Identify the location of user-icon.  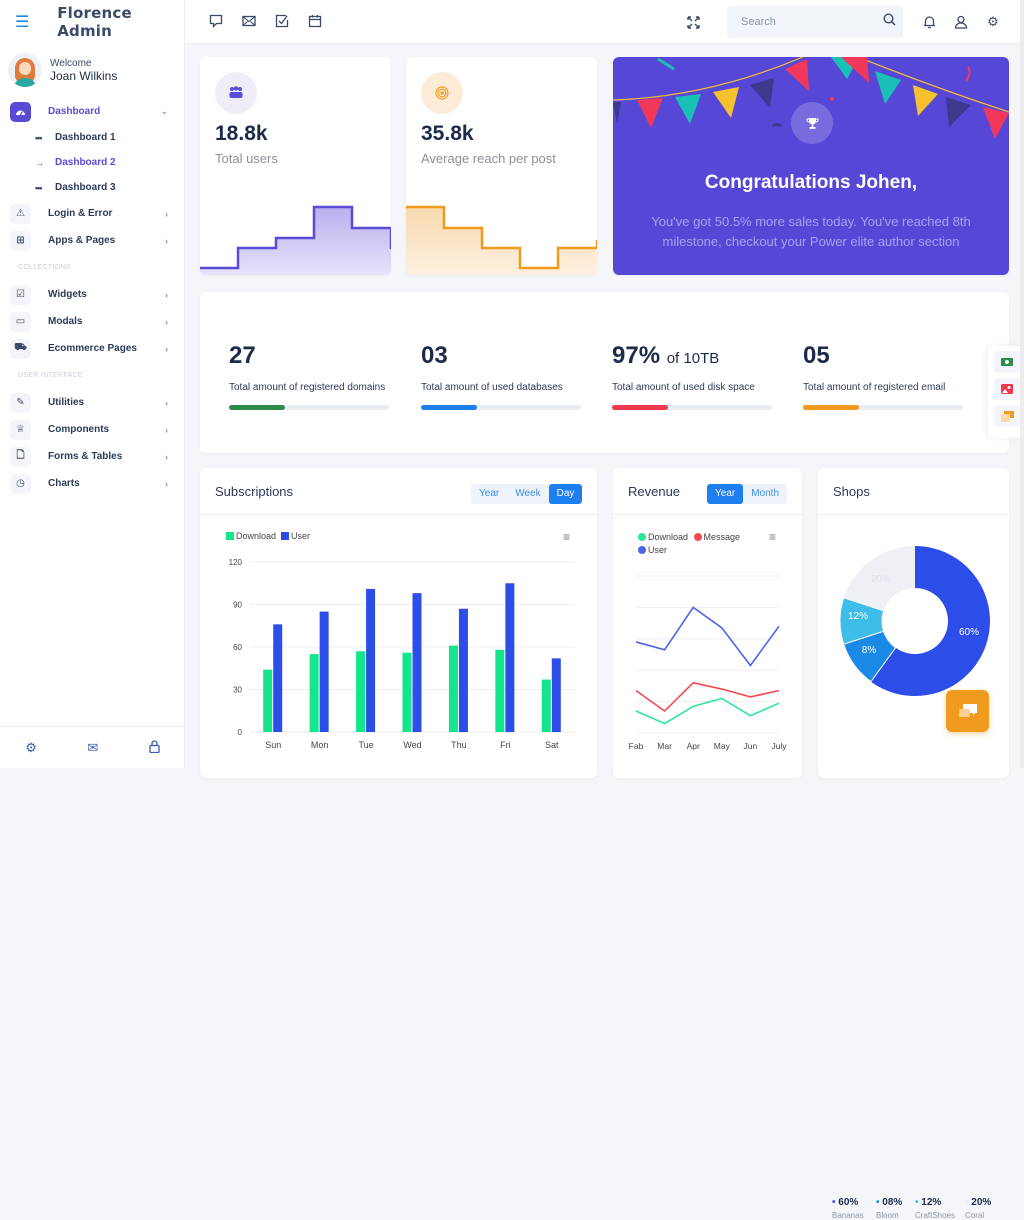
(961, 22).